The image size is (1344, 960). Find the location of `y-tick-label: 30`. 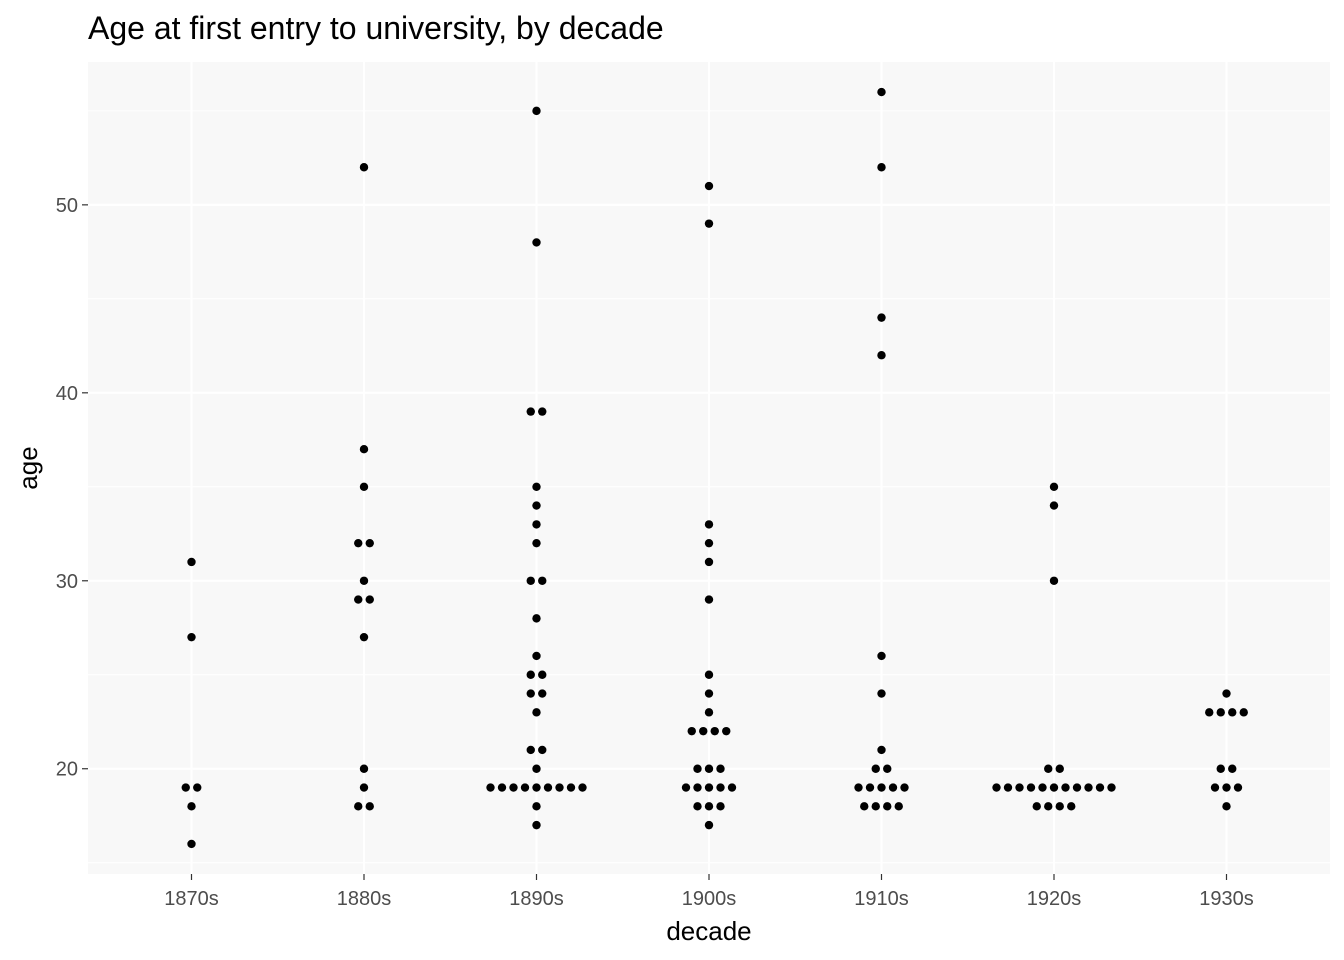

y-tick-label: 30 is located at coordinates (67, 582).